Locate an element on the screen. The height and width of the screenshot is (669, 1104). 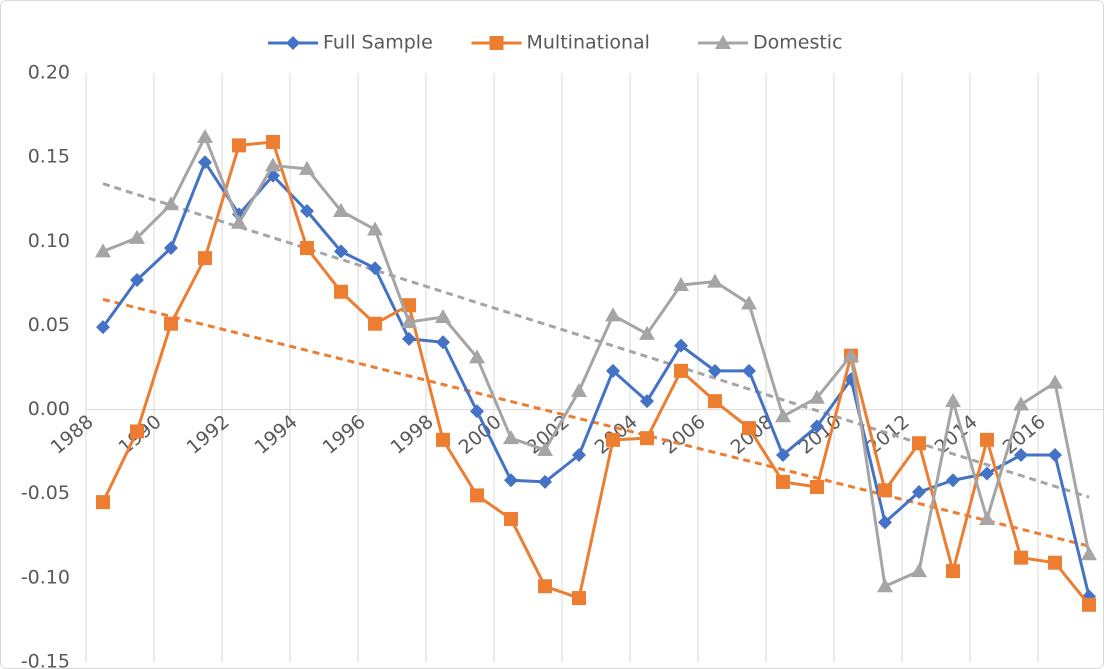
y-tick-label: 0.20 is located at coordinates (49, 73).